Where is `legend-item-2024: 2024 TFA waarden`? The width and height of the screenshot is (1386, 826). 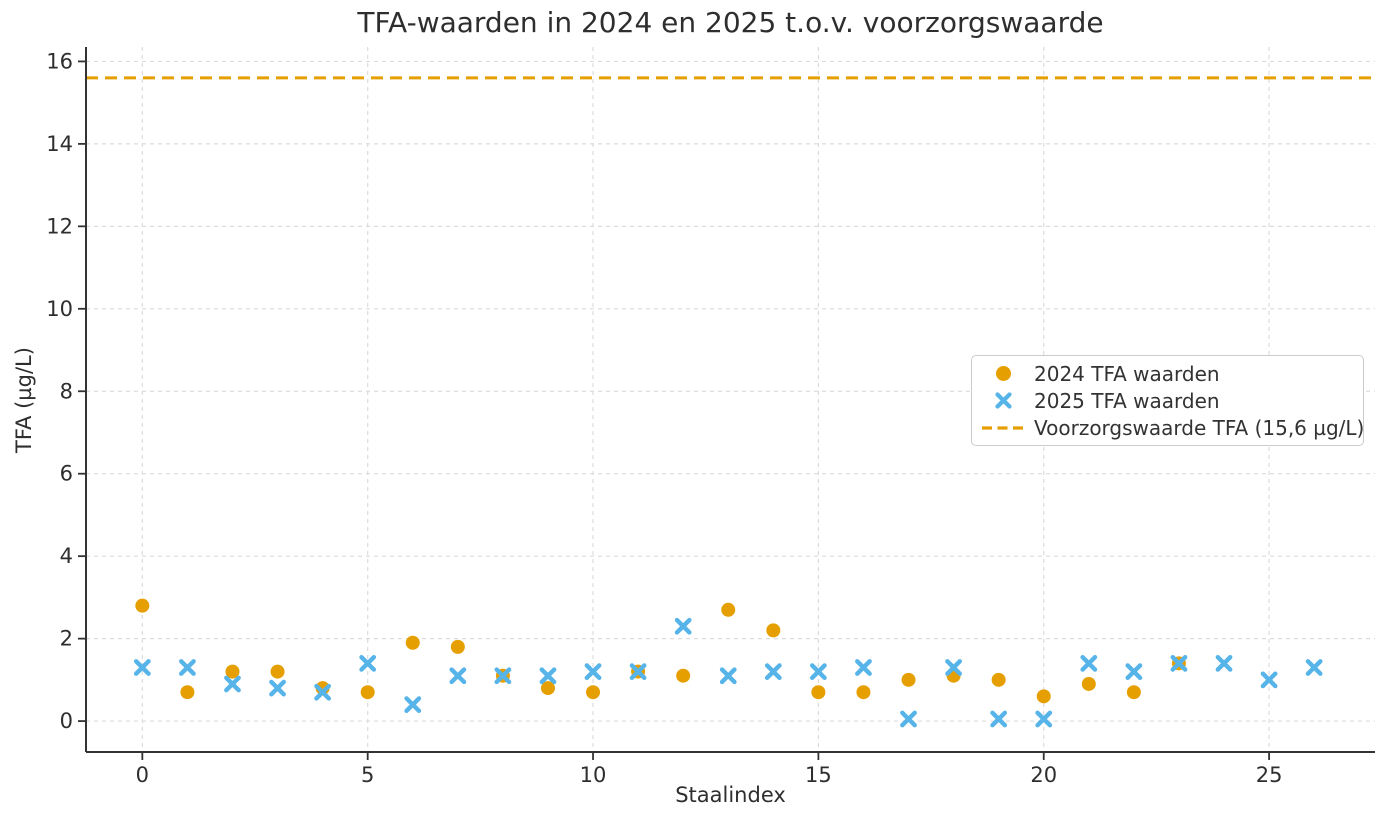
legend-item-2024: 2024 TFA waarden is located at coordinates (1167, 373).